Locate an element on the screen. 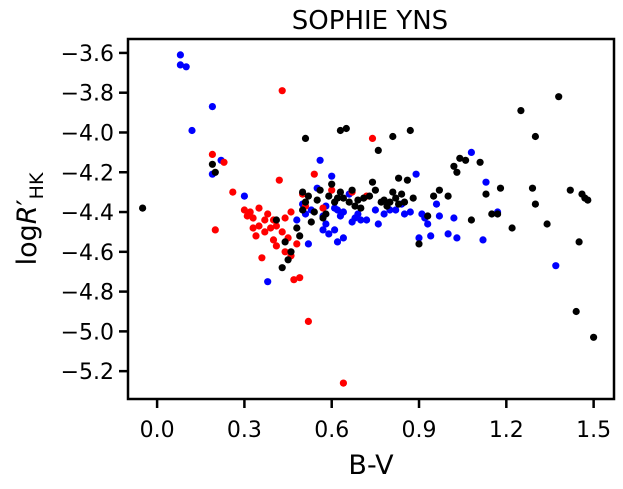 The width and height of the screenshot is (623, 489). y-tick-label: −4.4 is located at coordinates (87, 213).